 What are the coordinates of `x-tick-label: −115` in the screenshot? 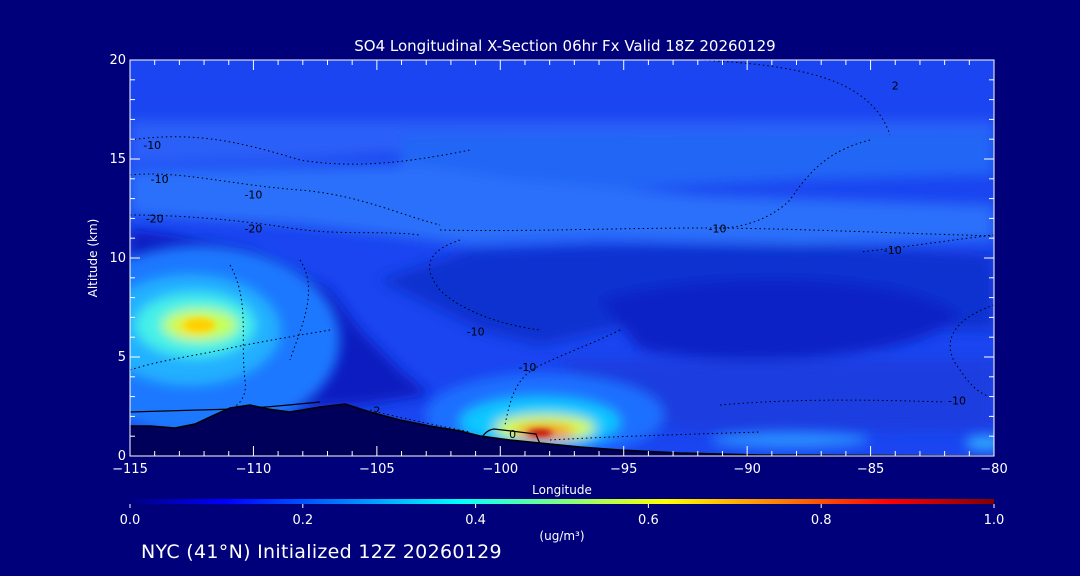 It's located at (130, 469).